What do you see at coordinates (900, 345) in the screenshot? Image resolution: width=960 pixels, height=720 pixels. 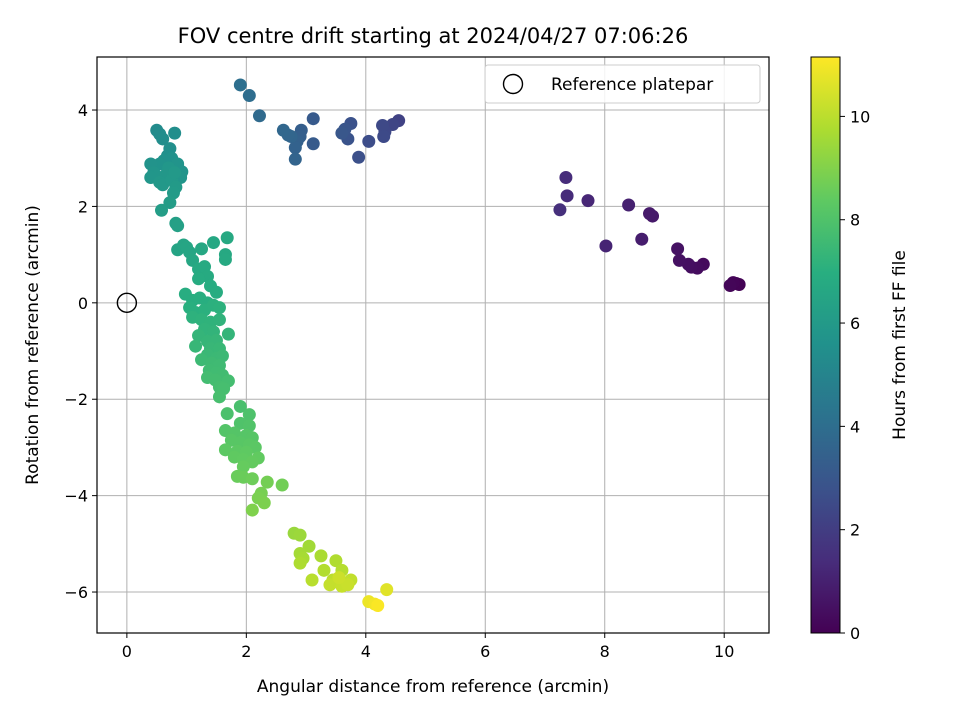 I see `colorbar-label: Hours from first FF file` at bounding box center [900, 345].